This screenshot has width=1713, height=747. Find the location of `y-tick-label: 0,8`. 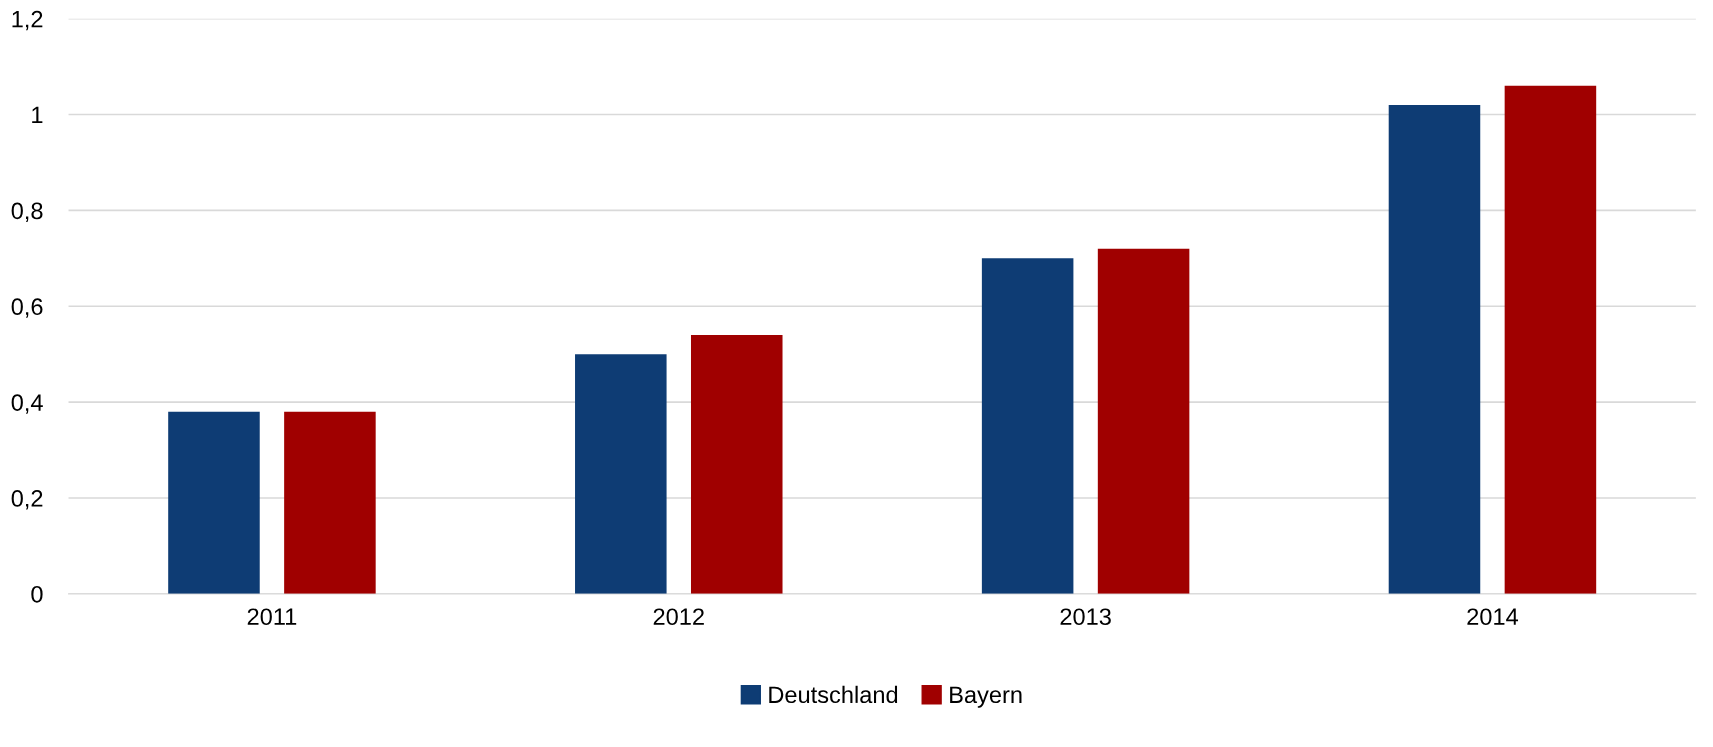

y-tick-label: 0,8 is located at coordinates (27, 212).